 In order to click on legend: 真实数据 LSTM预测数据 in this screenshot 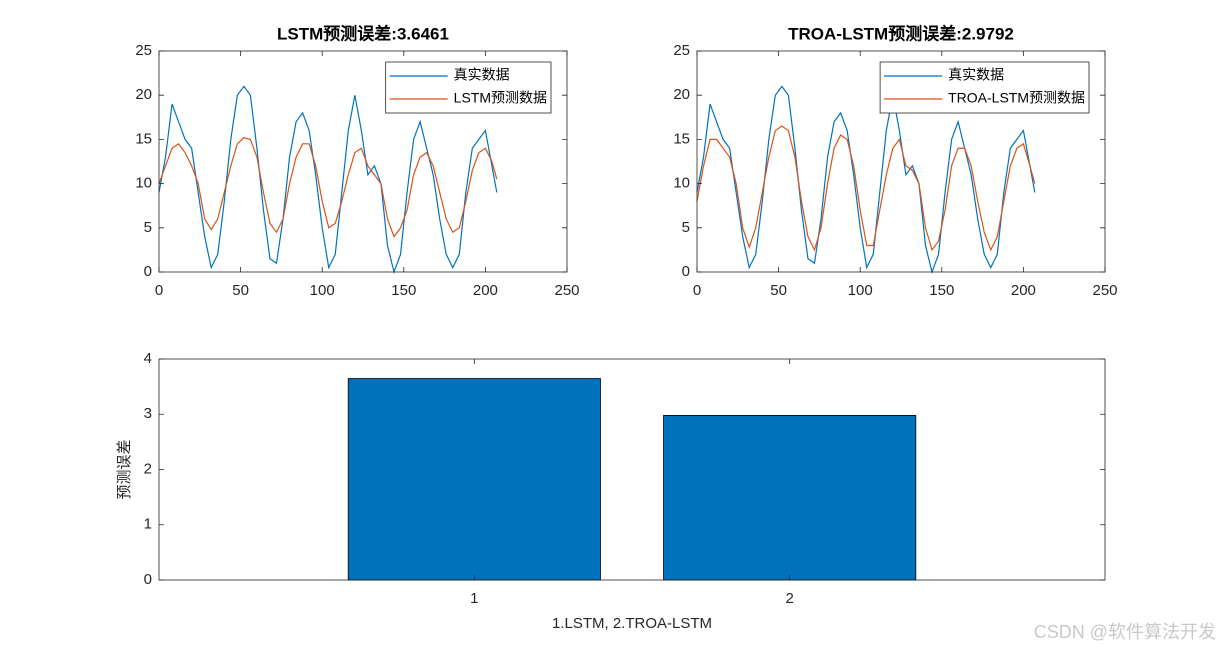, I will do `click(468, 87)`.